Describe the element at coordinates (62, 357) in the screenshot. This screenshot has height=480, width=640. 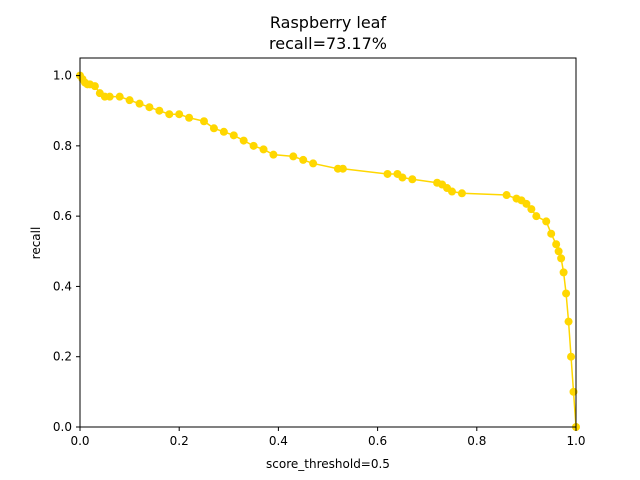
I see `y-tick-label: 0.2` at that location.